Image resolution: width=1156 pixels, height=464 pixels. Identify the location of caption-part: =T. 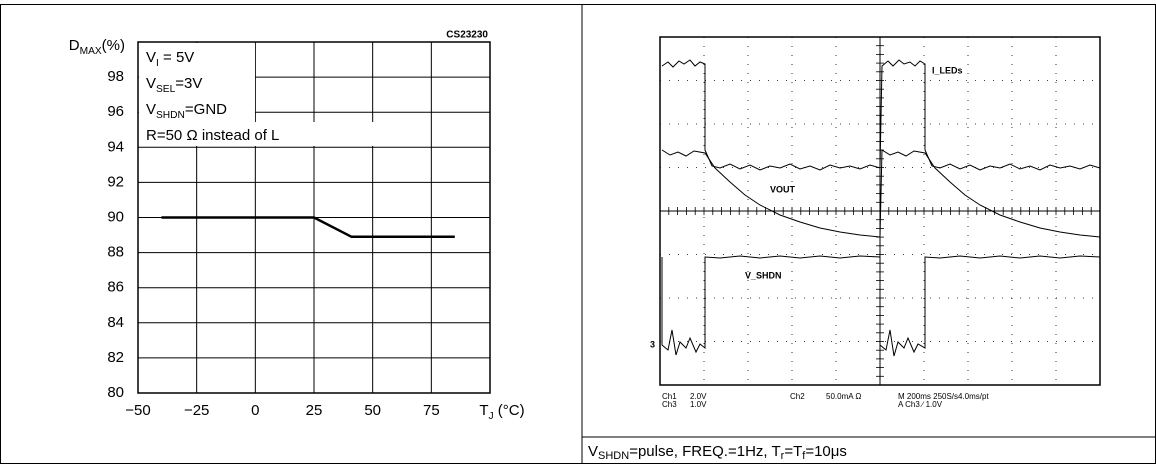
(793, 451).